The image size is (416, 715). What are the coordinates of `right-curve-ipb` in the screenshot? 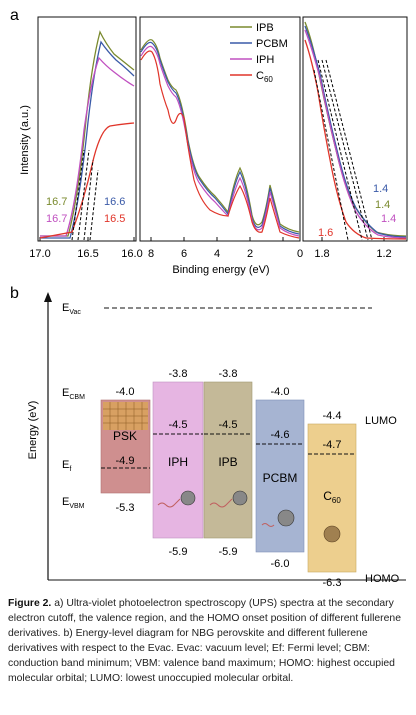 It's located at (355, 129).